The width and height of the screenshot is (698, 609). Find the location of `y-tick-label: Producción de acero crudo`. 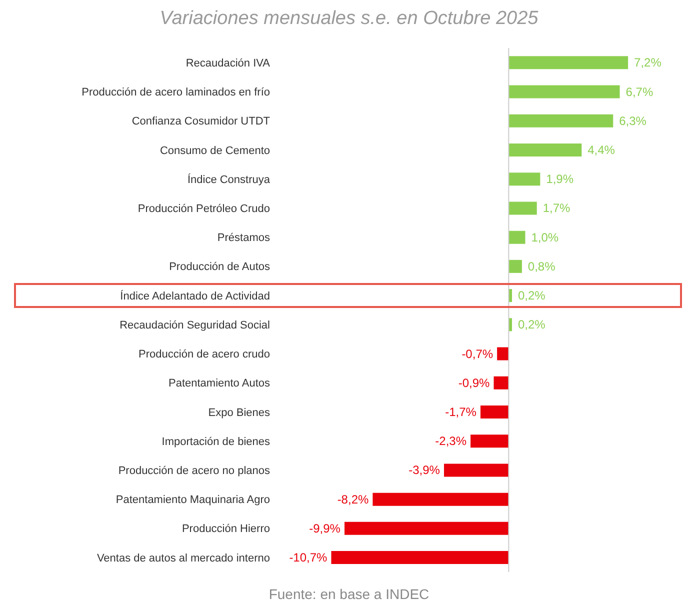

y-tick-label: Producción de acero crudo is located at coordinates (204, 354).